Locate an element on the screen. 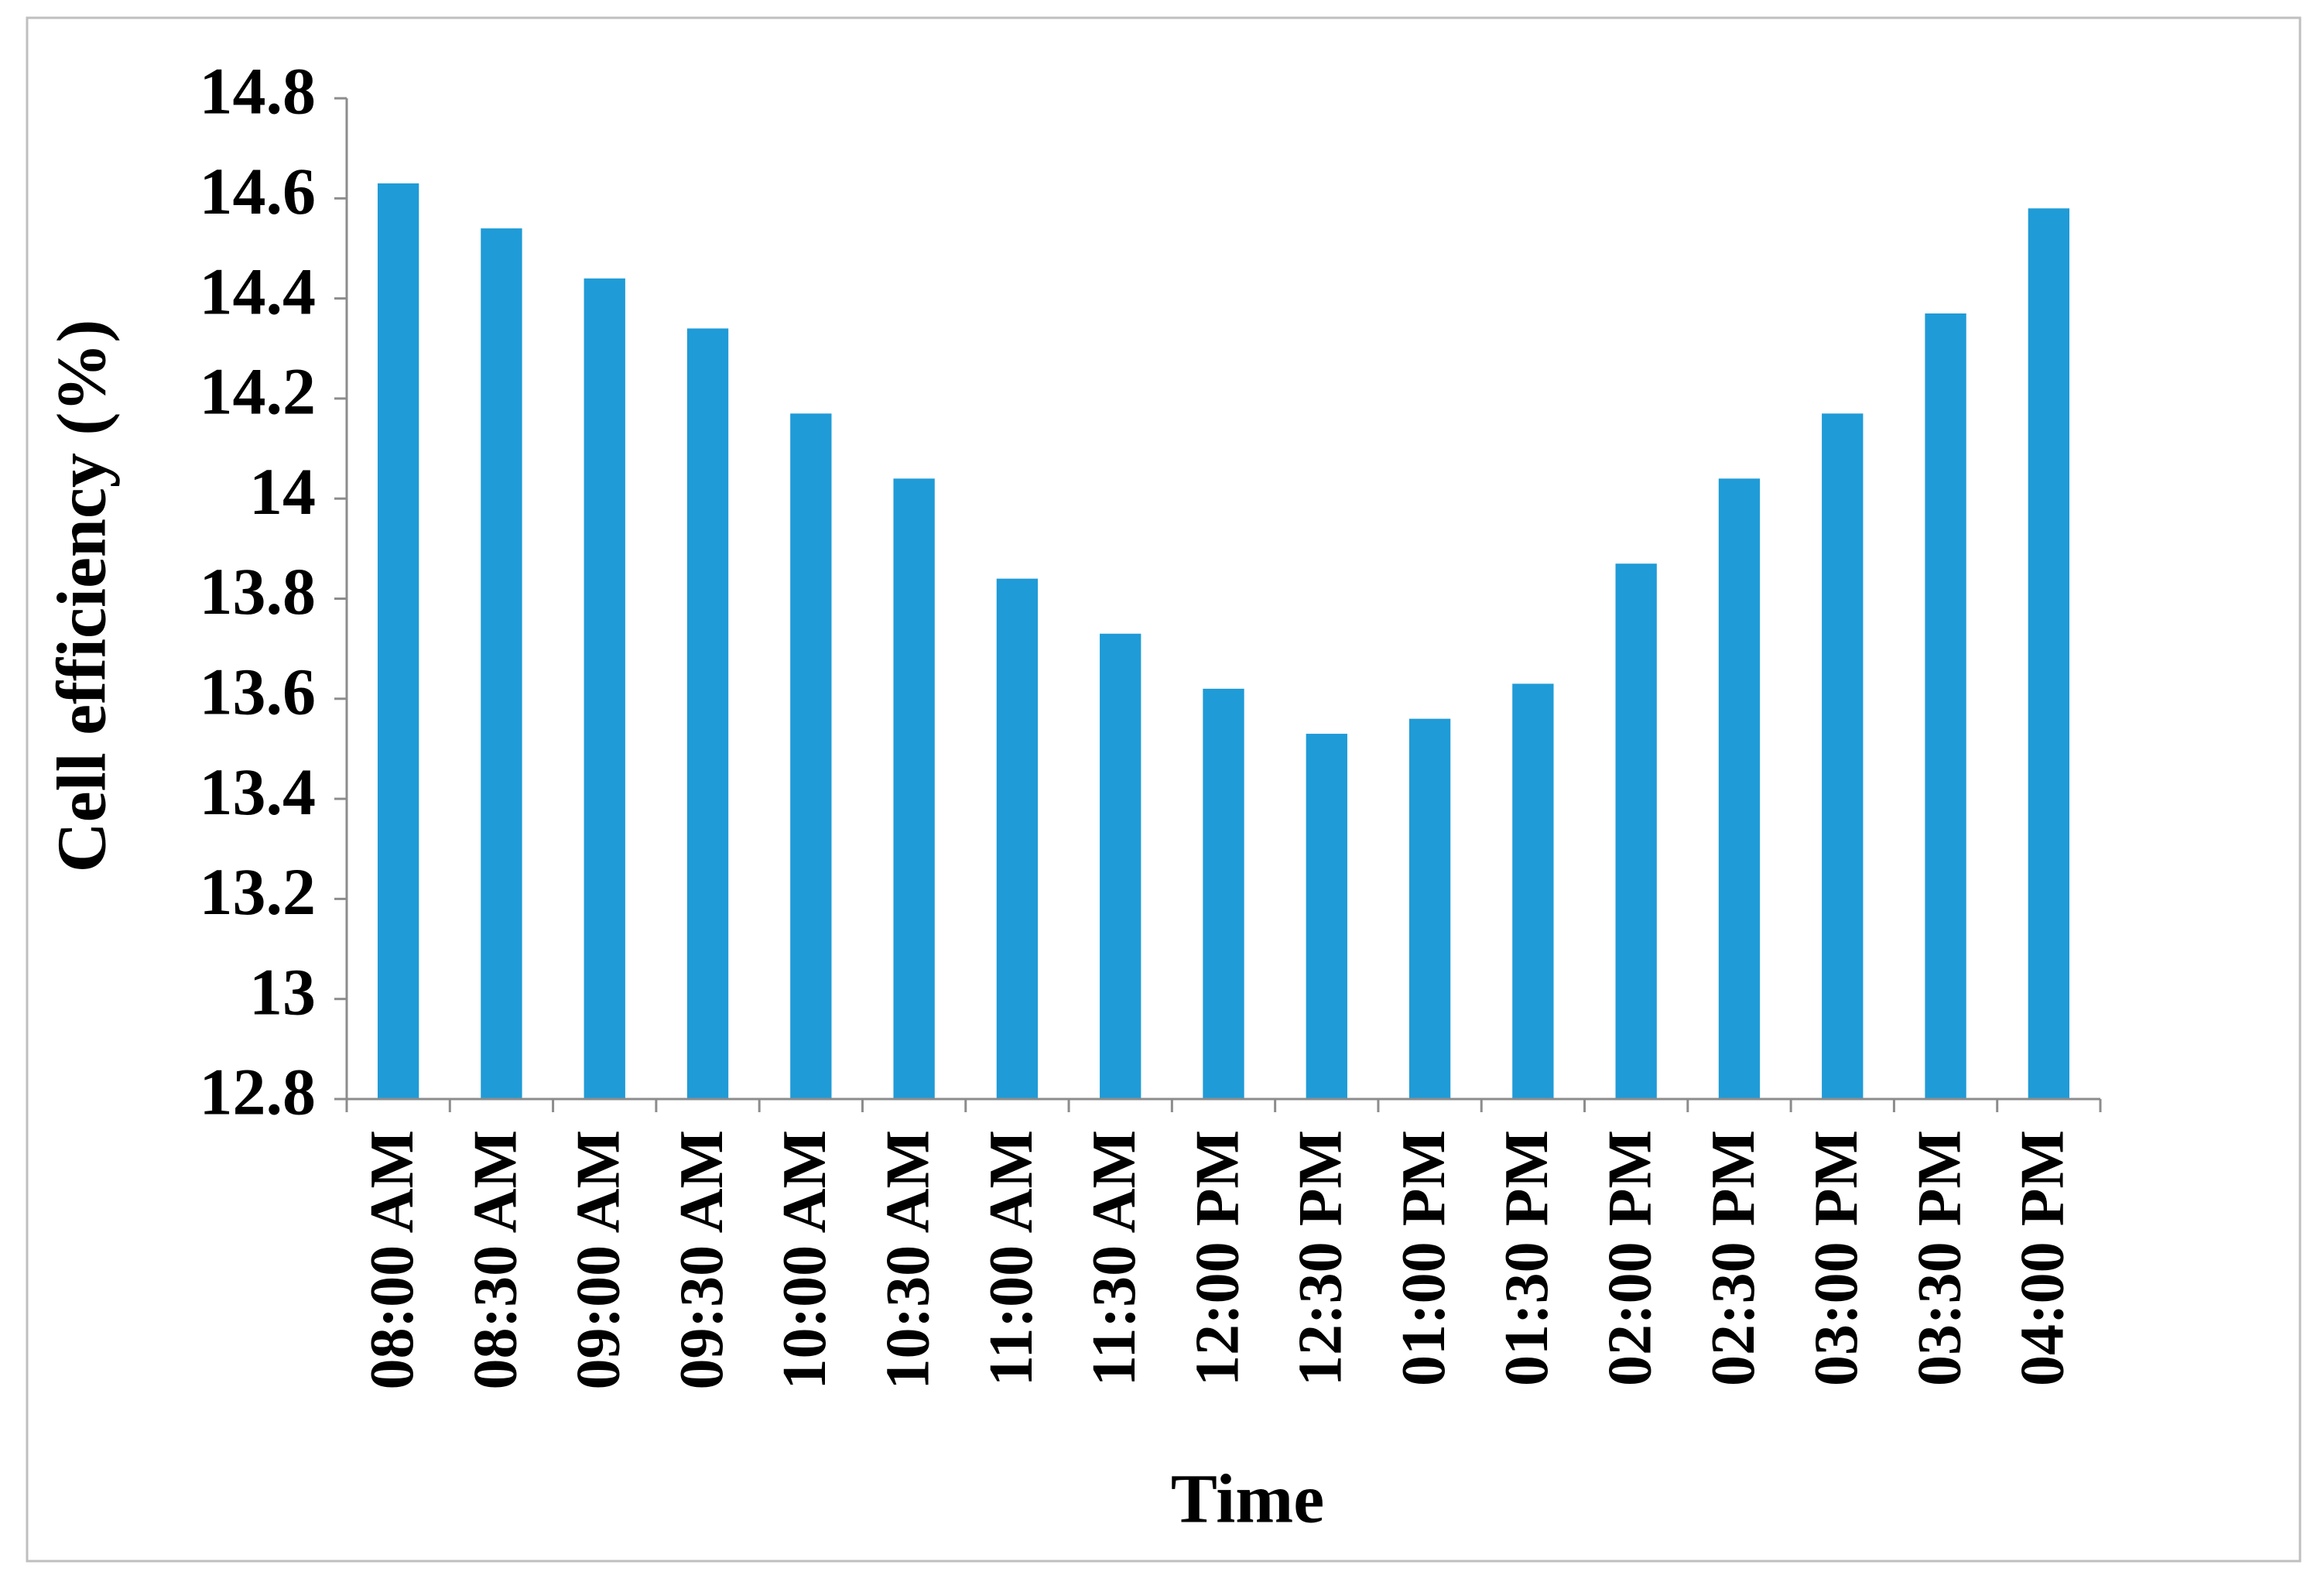 This screenshot has width=2324, height=1582. x-tick-label: 01:30 PM is located at coordinates (1527, 1258).